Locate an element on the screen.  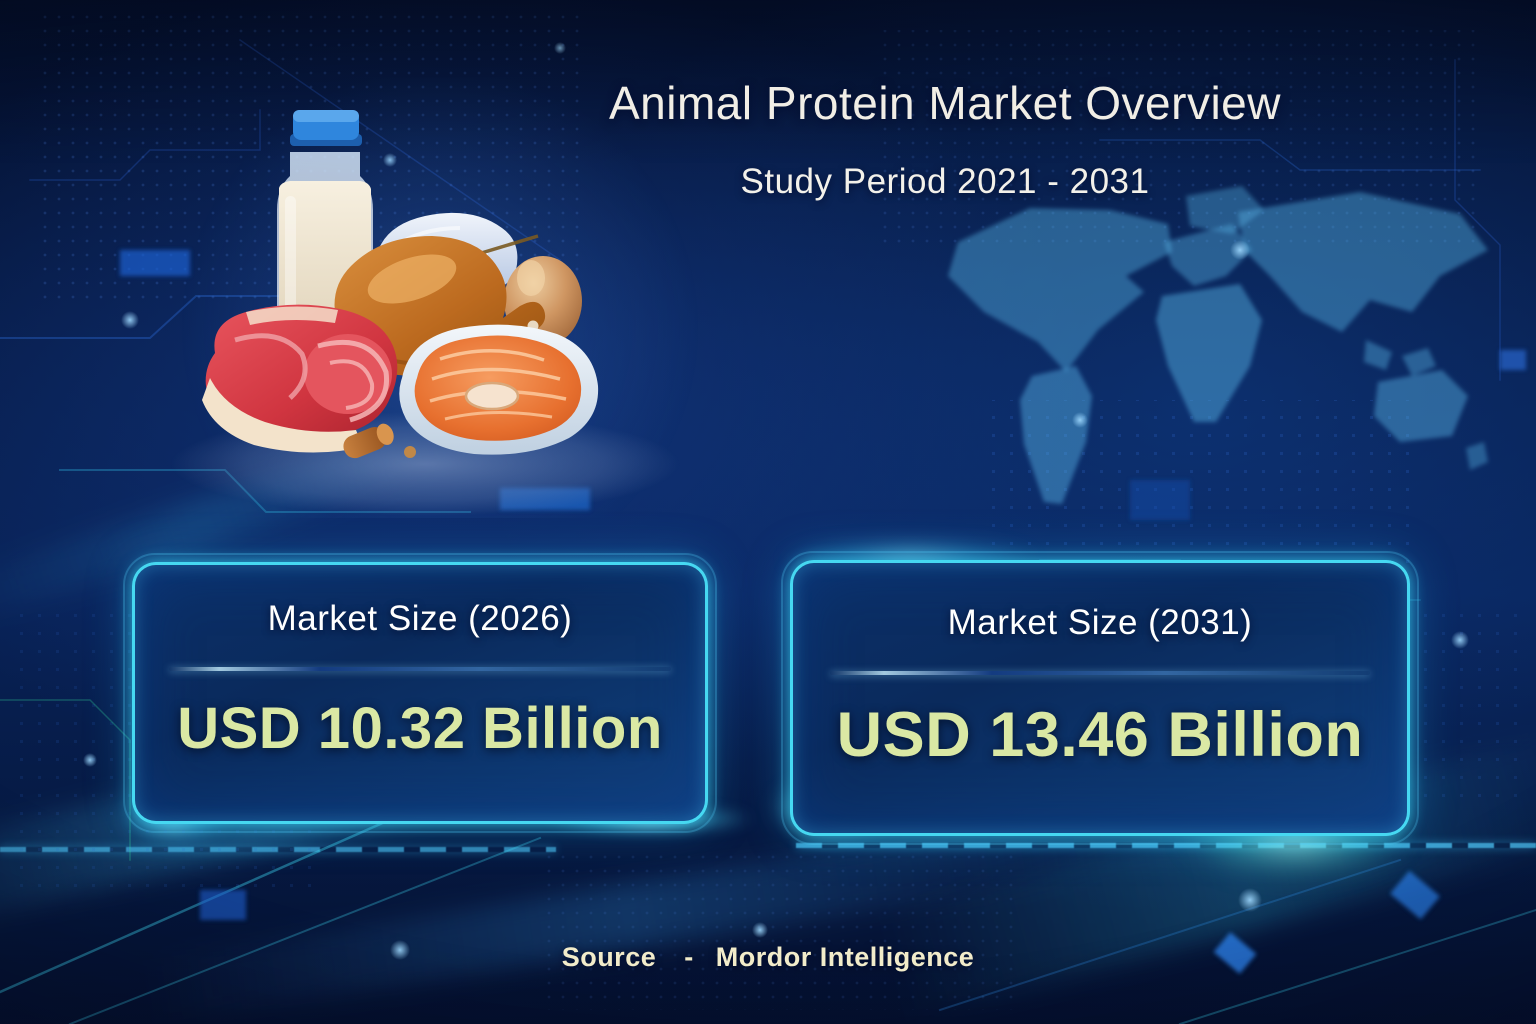
market-size-2031-card: Market Size (2031) USD 13.46 Billion is located at coordinates (1100, 698).